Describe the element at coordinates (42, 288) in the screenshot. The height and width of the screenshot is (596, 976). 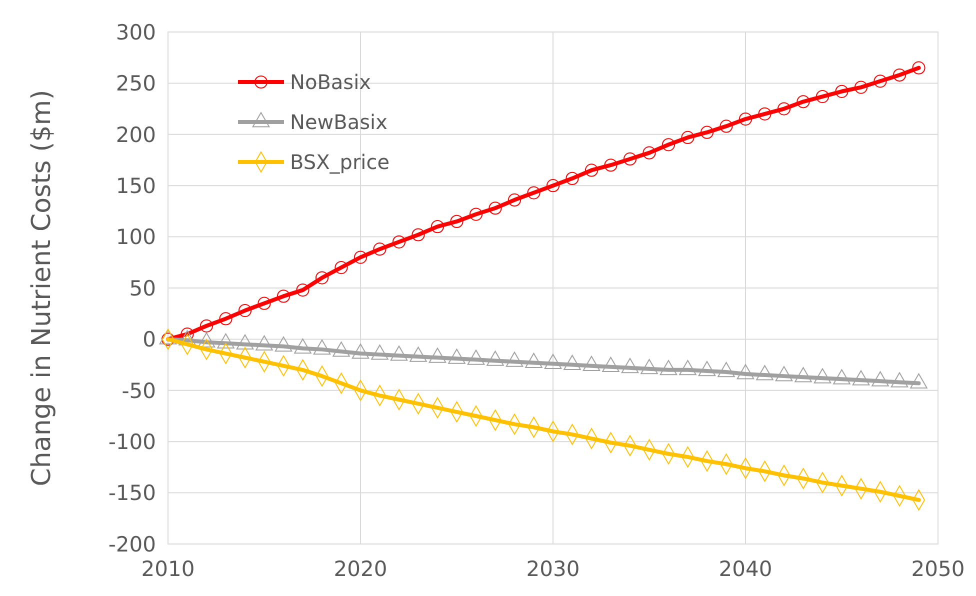
I see `y-axis-title: Change in Nutrient Costs ($m)` at that location.